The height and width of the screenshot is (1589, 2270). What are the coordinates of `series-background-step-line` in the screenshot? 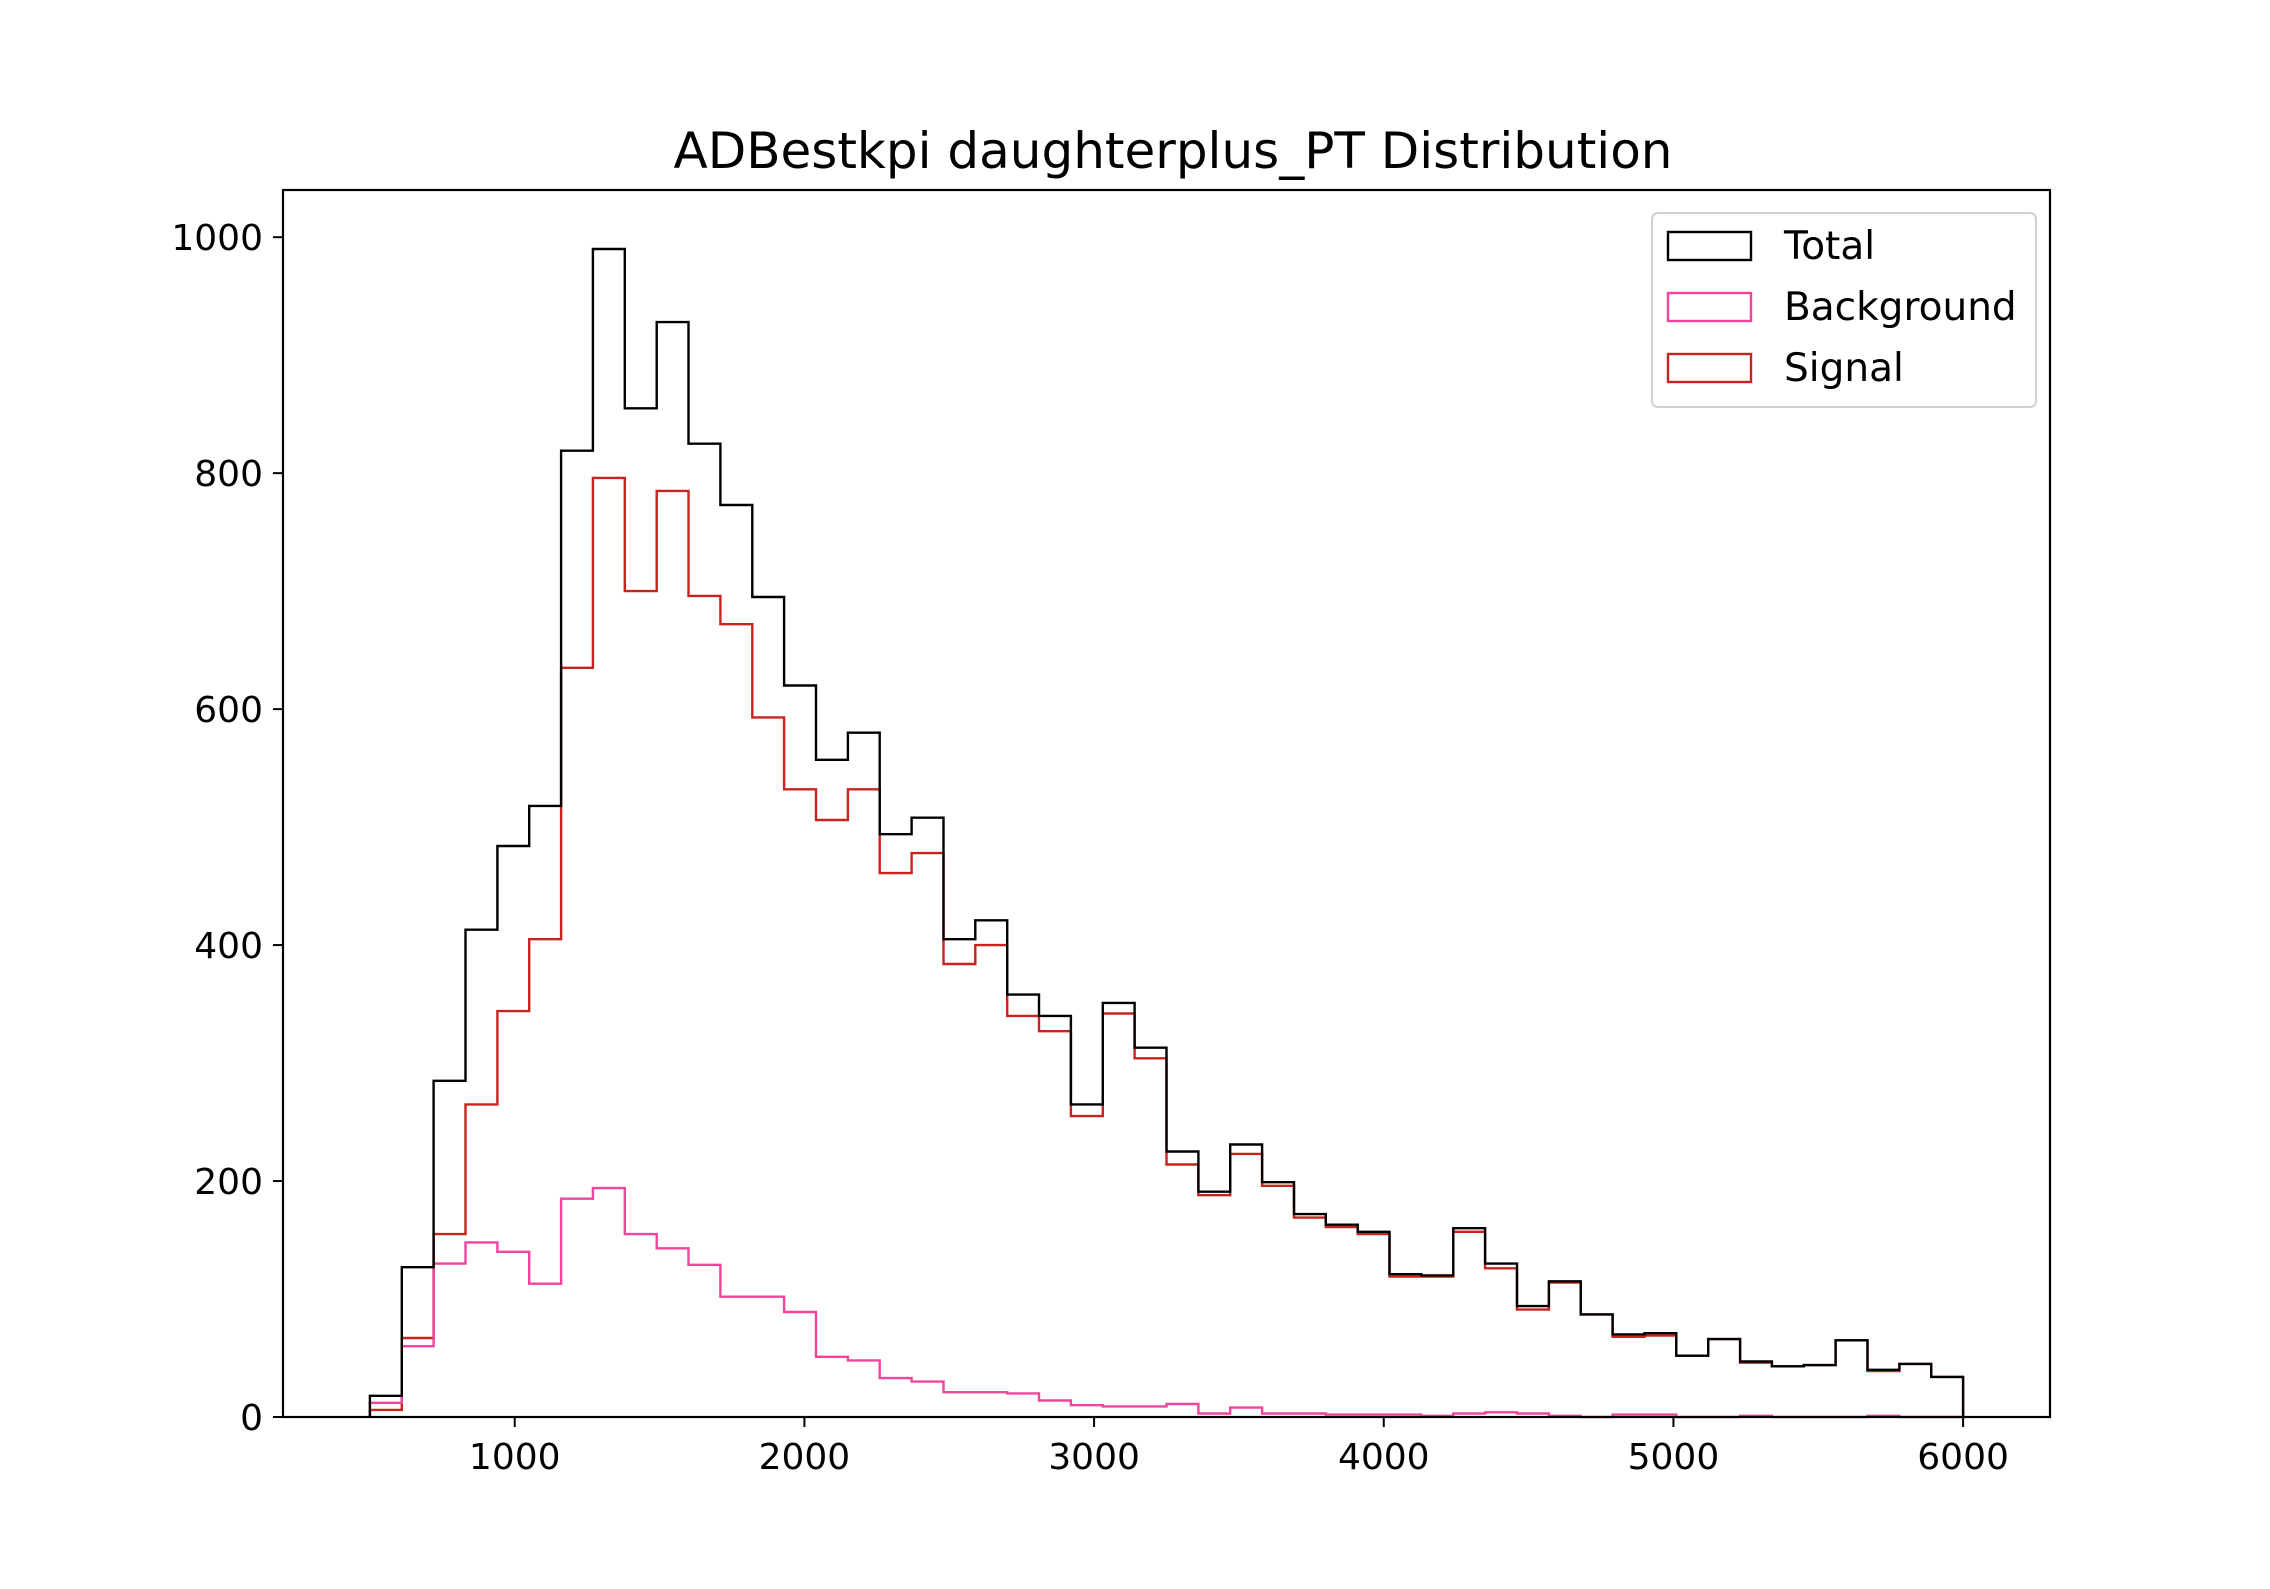 It's located at (1166, 1302).